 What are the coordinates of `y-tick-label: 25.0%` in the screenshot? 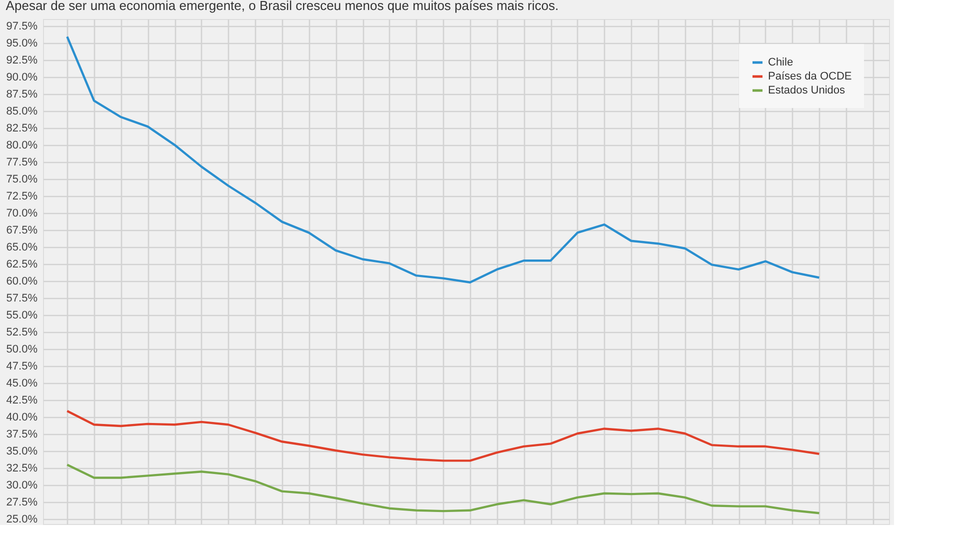 It's located at (22, 520).